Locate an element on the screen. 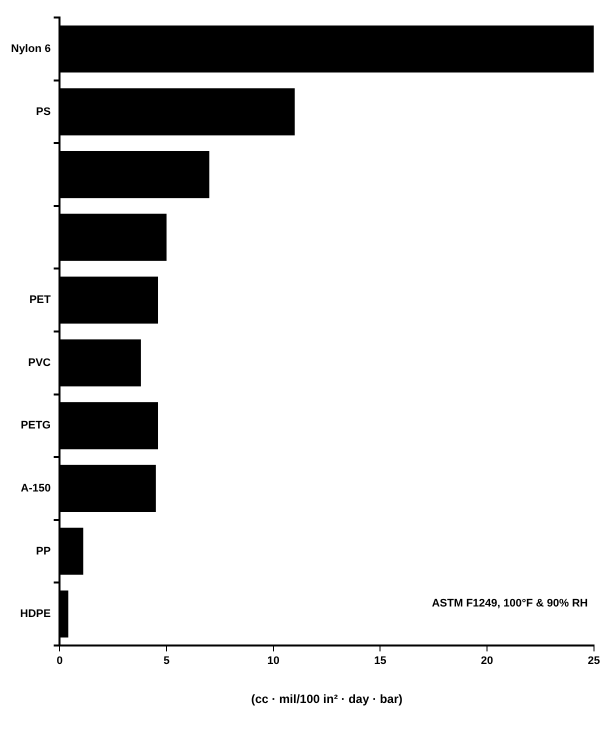 The width and height of the screenshot is (611, 729). y-tick-label: PP is located at coordinates (43, 551).